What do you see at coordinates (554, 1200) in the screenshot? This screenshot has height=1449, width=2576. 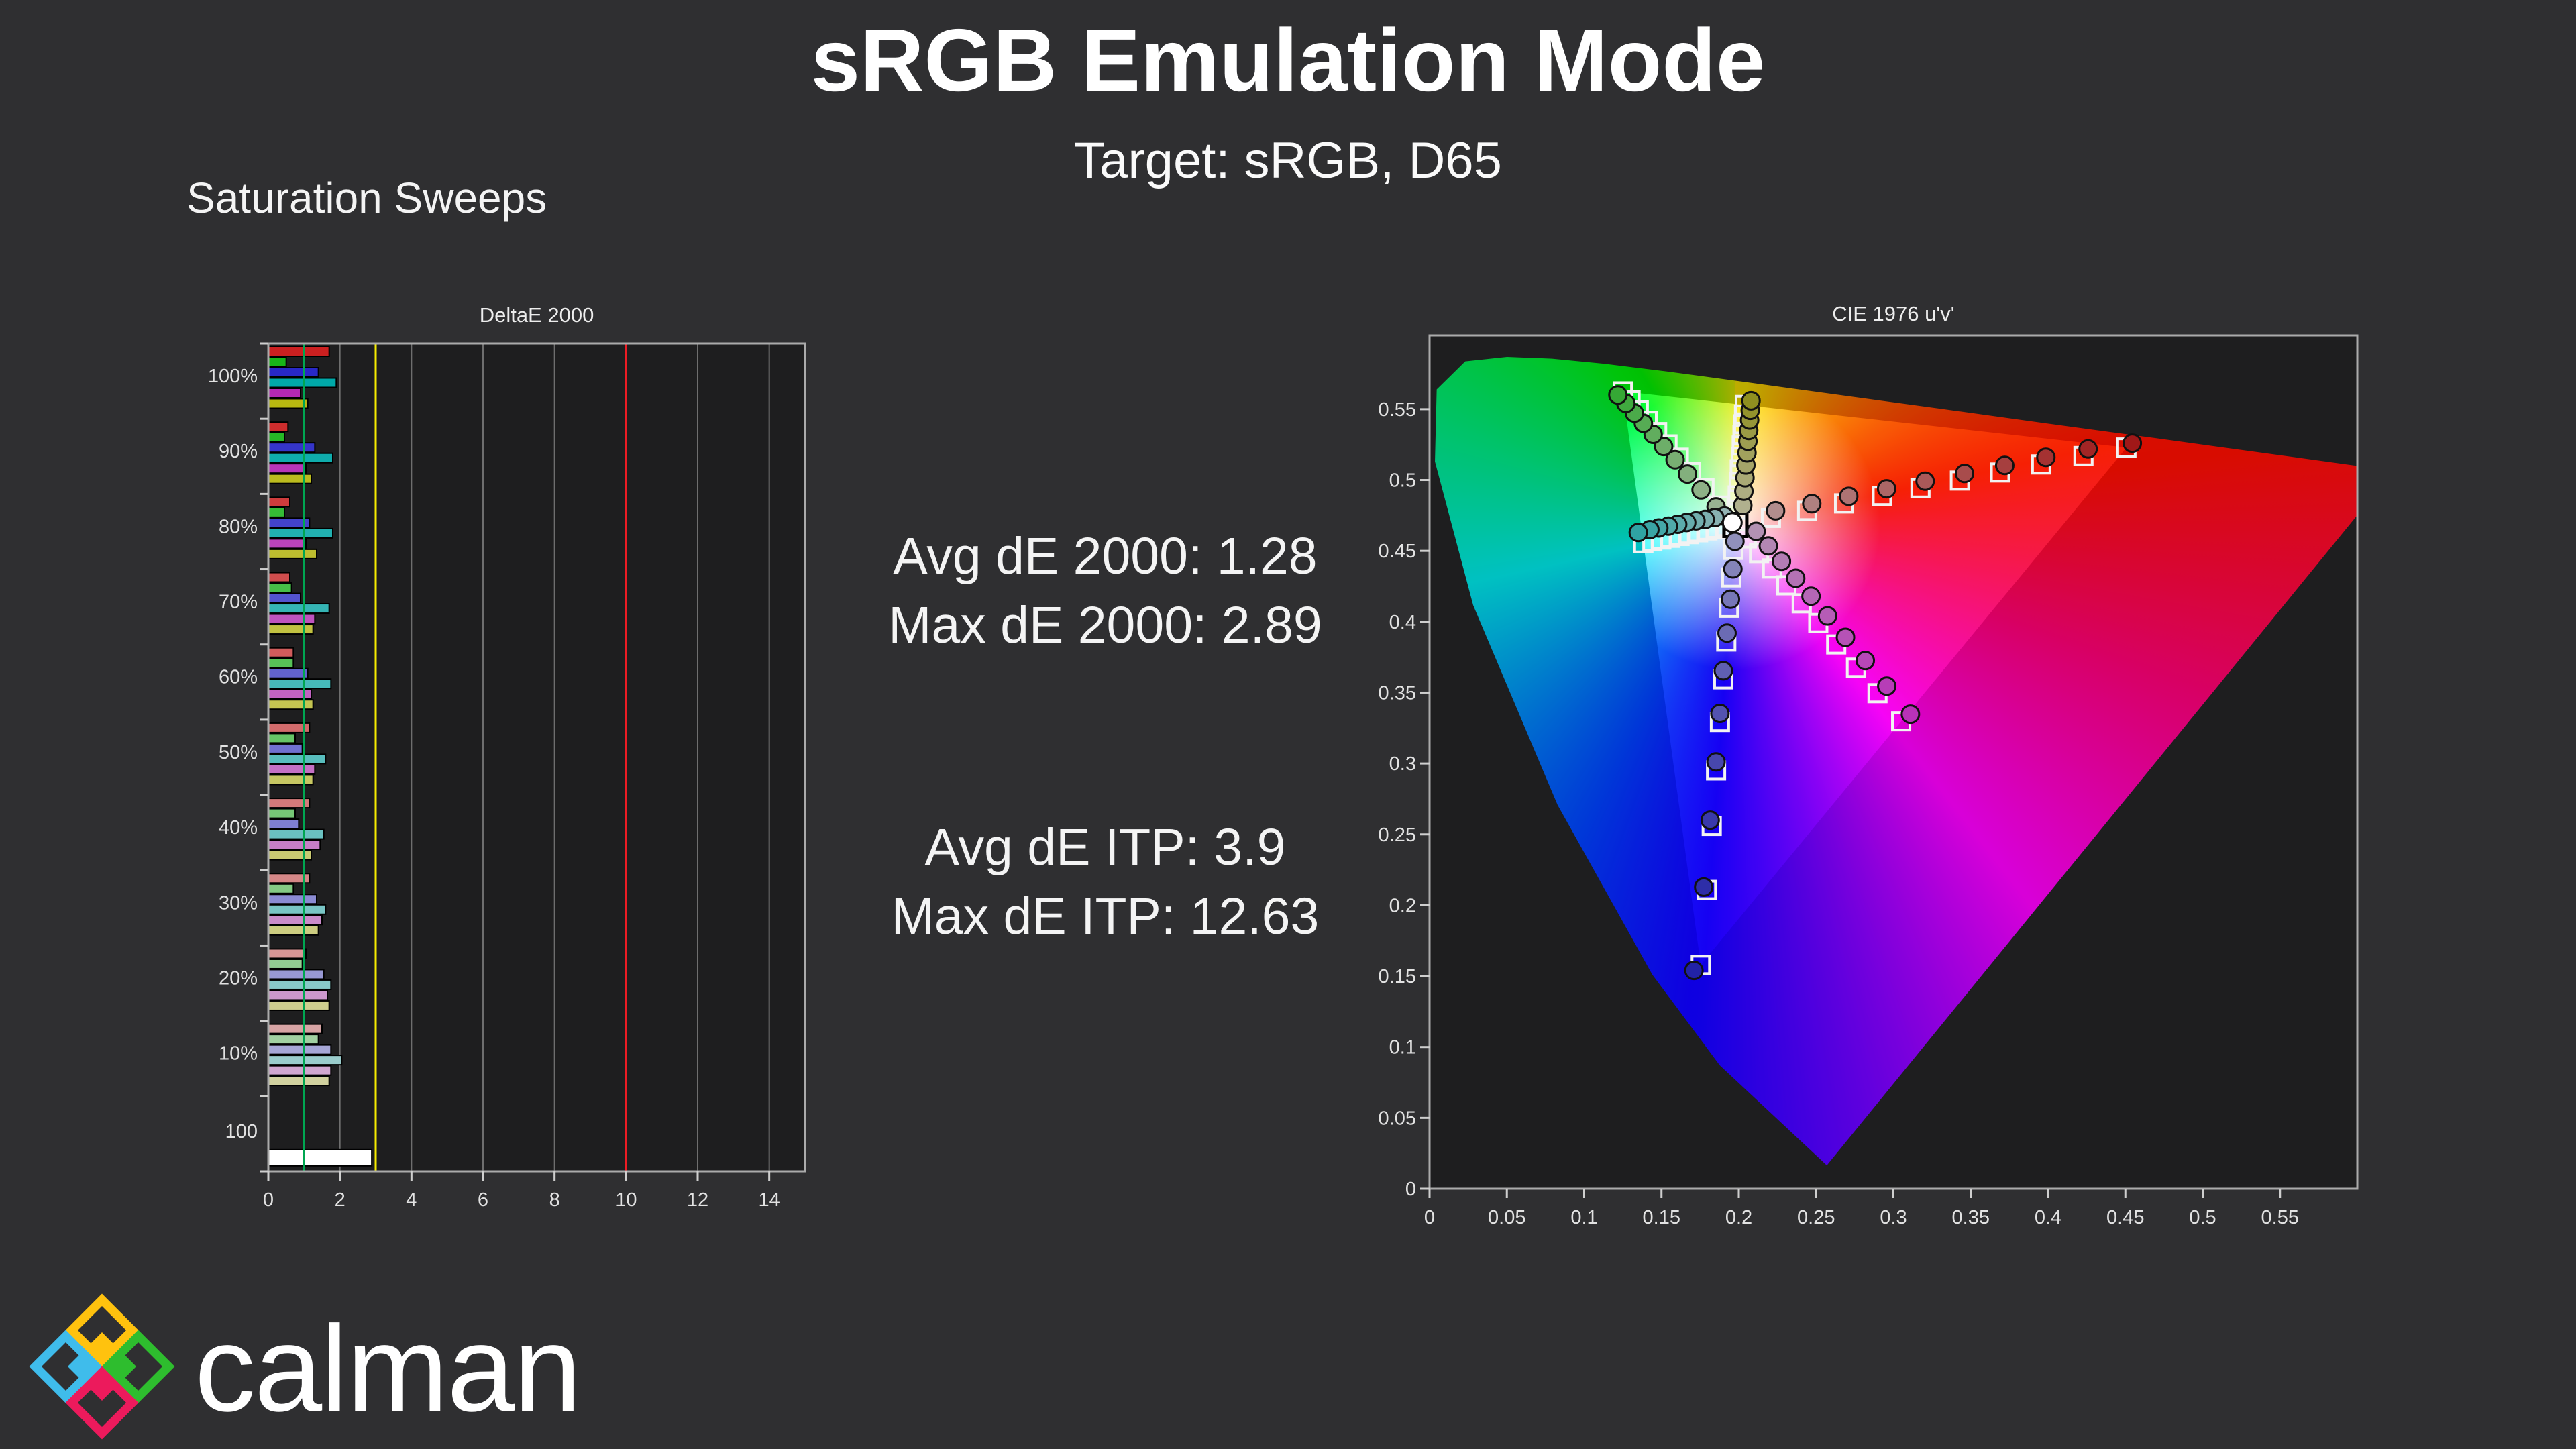 I see `svg-text: 8` at bounding box center [554, 1200].